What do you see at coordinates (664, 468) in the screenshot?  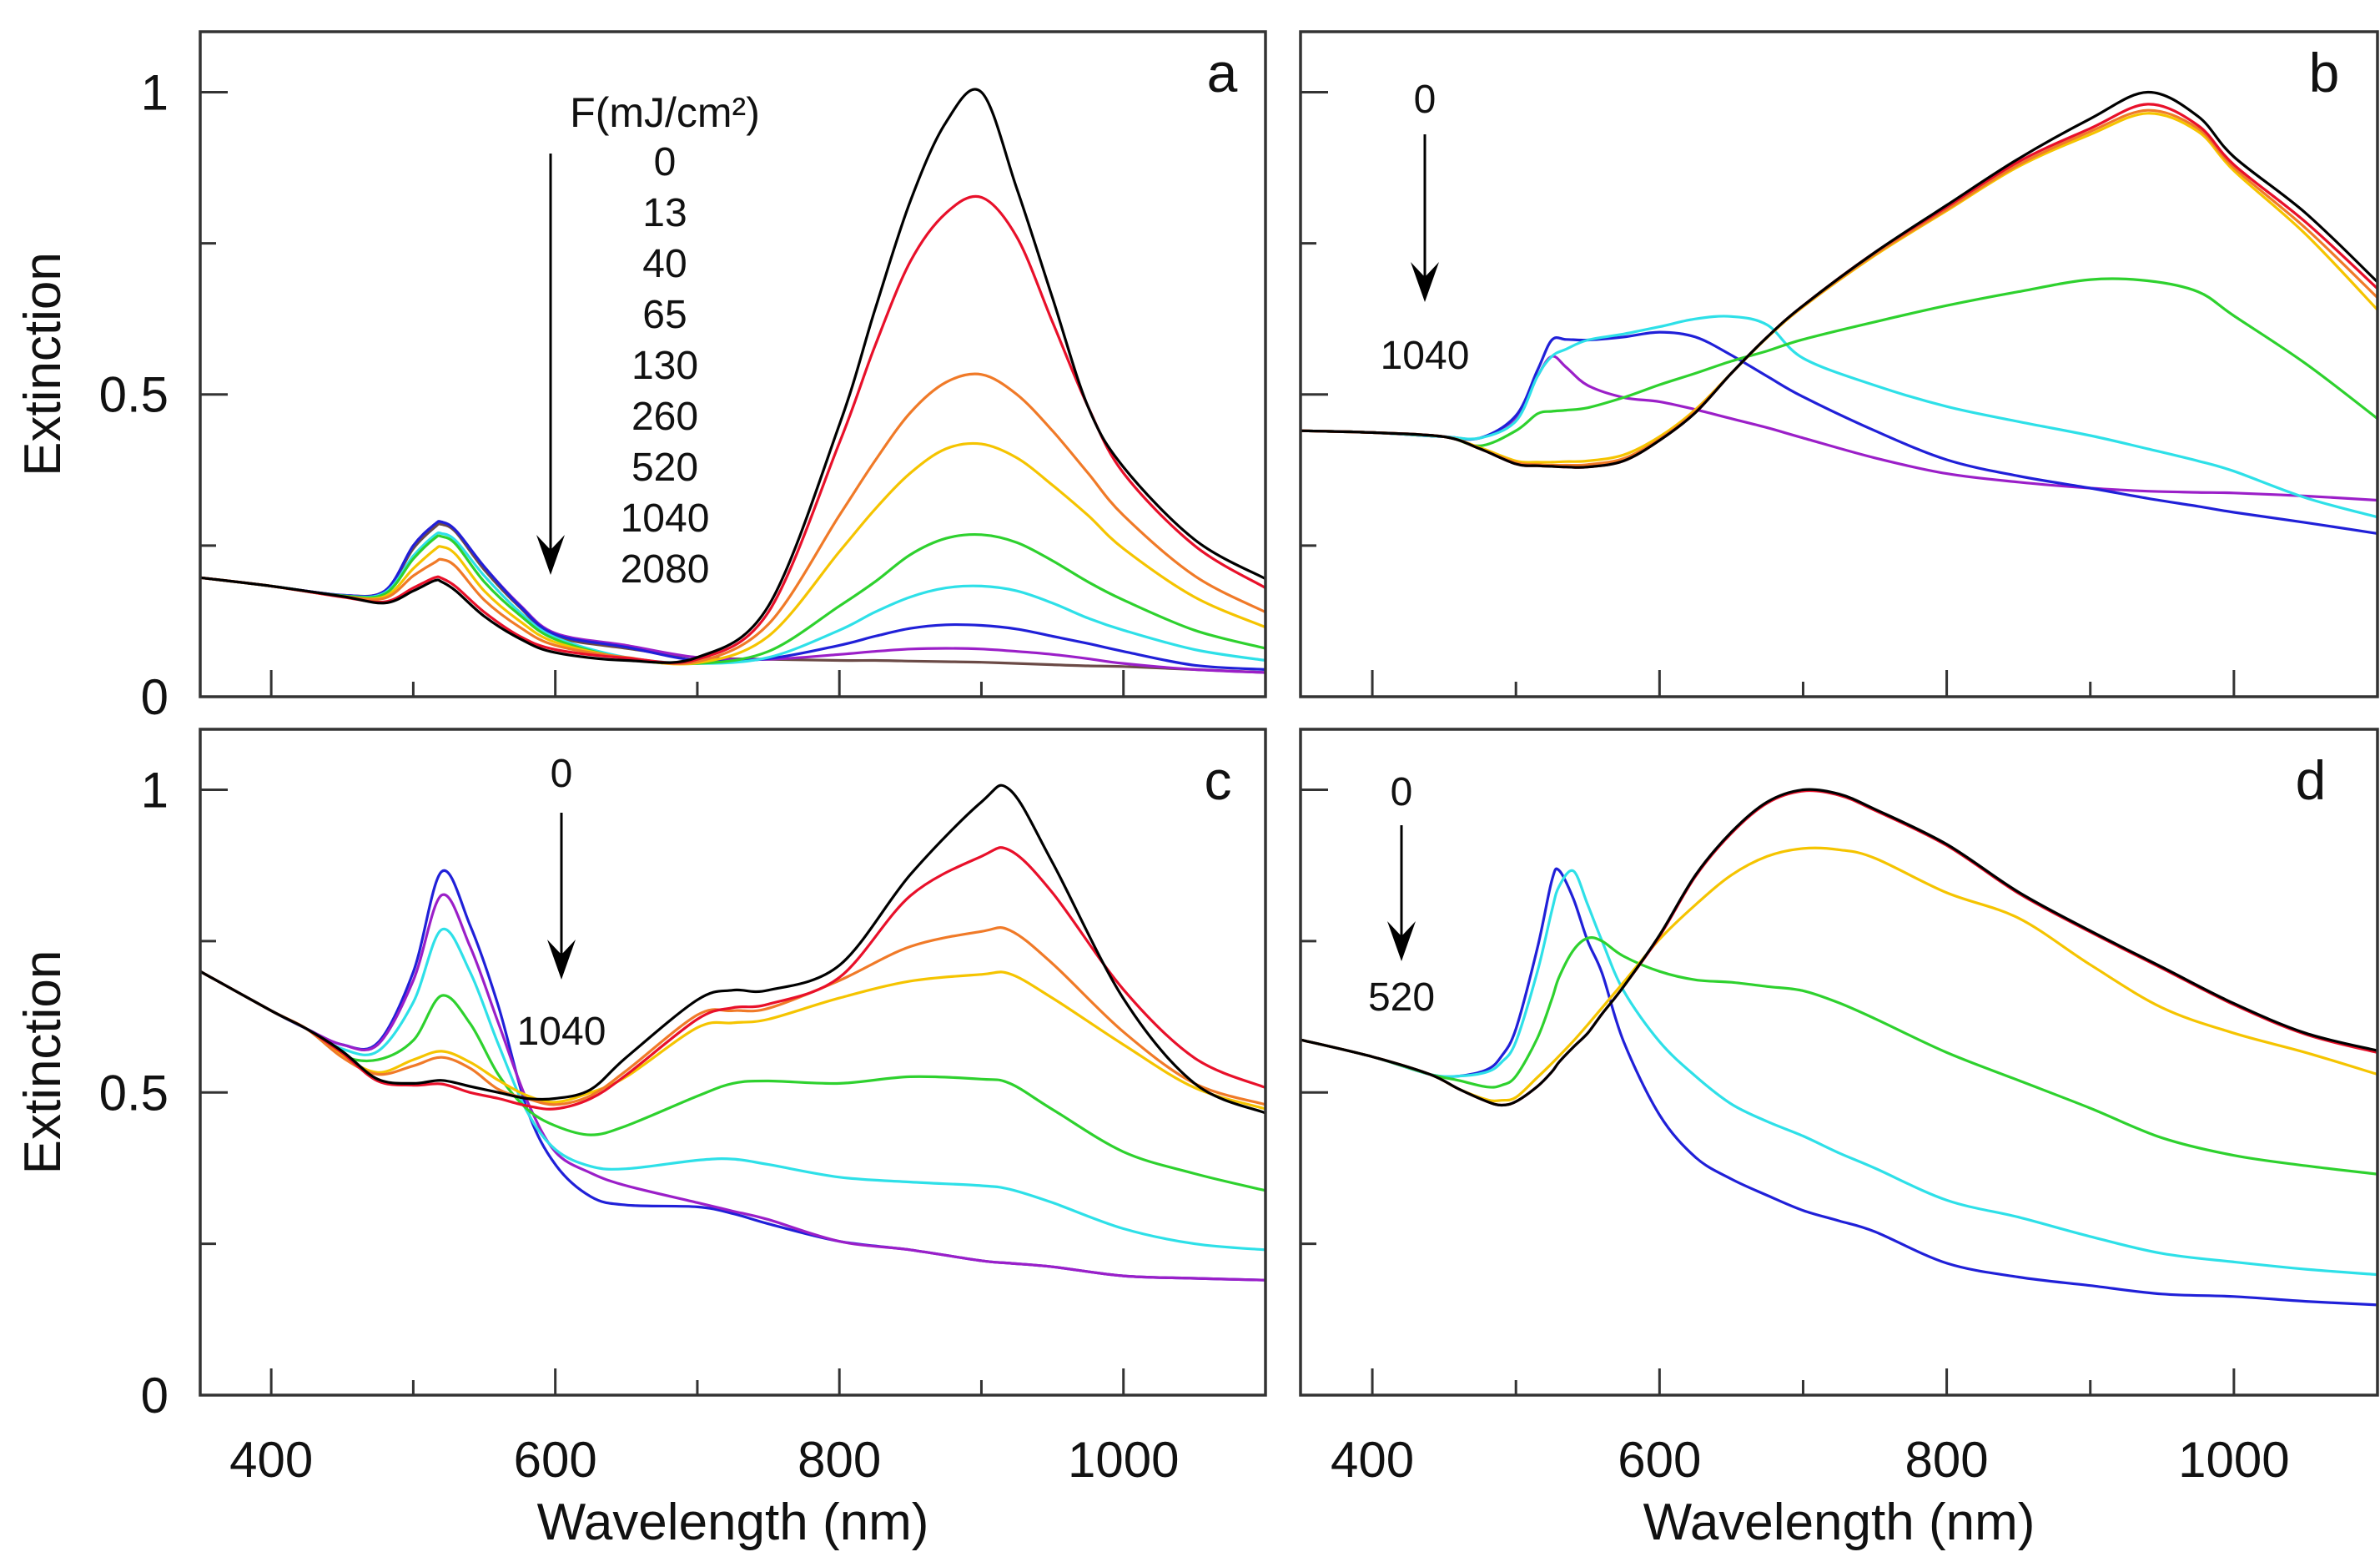 I see `legend-entry: 520` at bounding box center [664, 468].